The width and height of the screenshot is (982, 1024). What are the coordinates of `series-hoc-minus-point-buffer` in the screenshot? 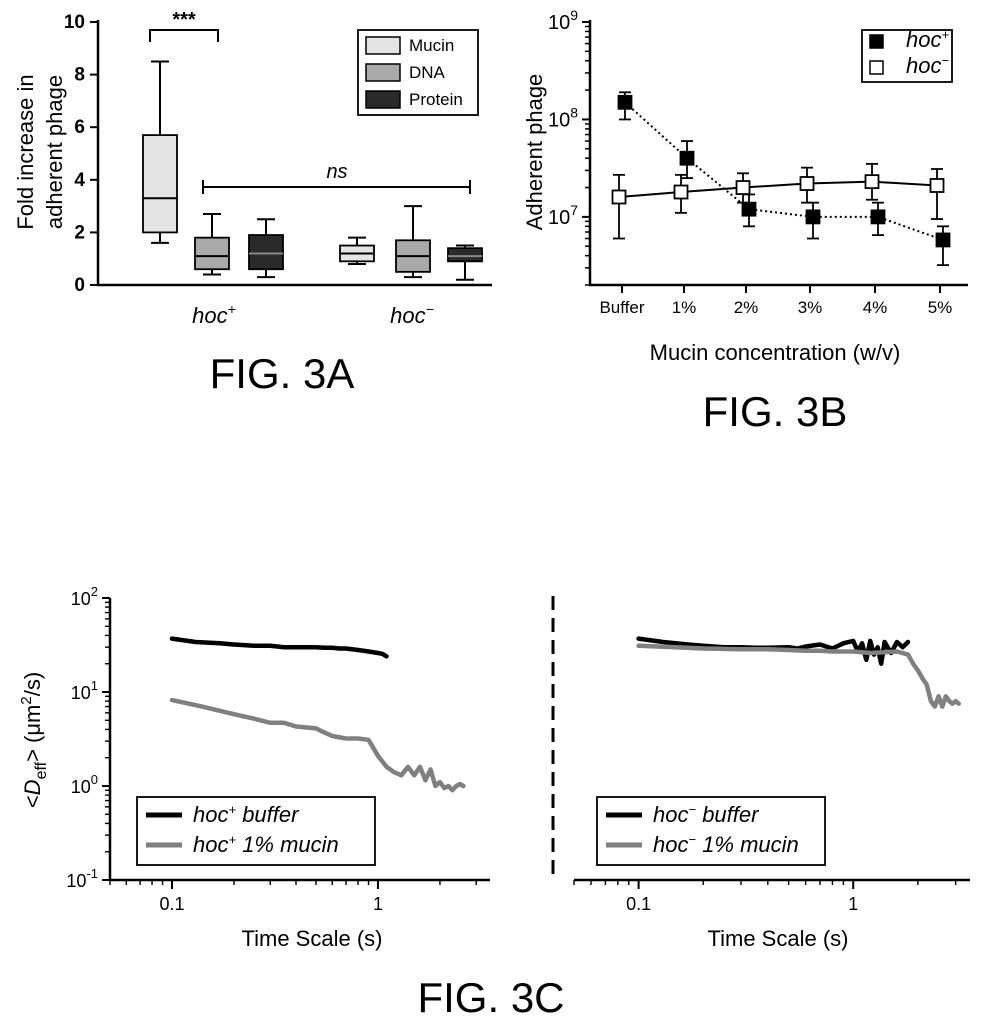 It's located at (619, 196).